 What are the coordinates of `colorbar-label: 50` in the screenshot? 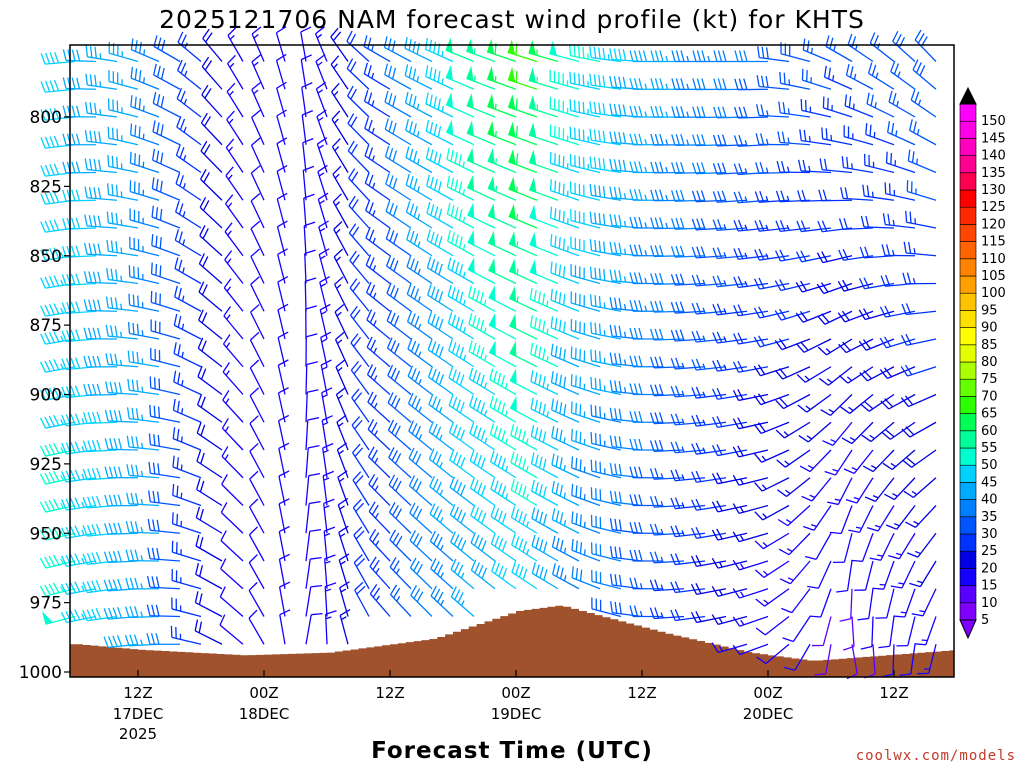 It's located at (989, 465).